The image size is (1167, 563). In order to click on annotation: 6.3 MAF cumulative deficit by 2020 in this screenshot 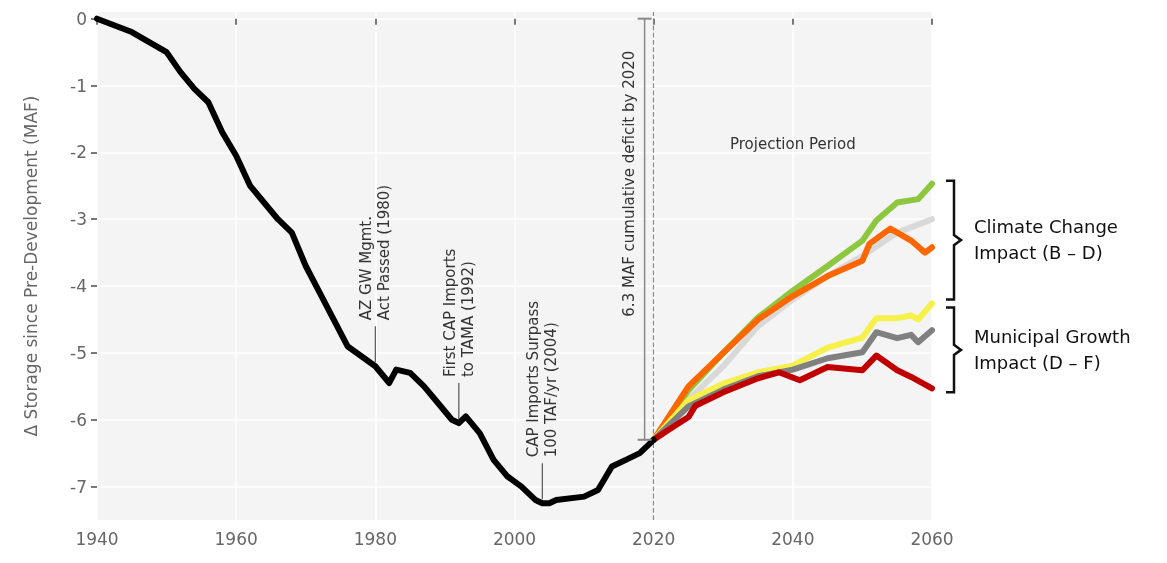, I will do `click(628, 183)`.